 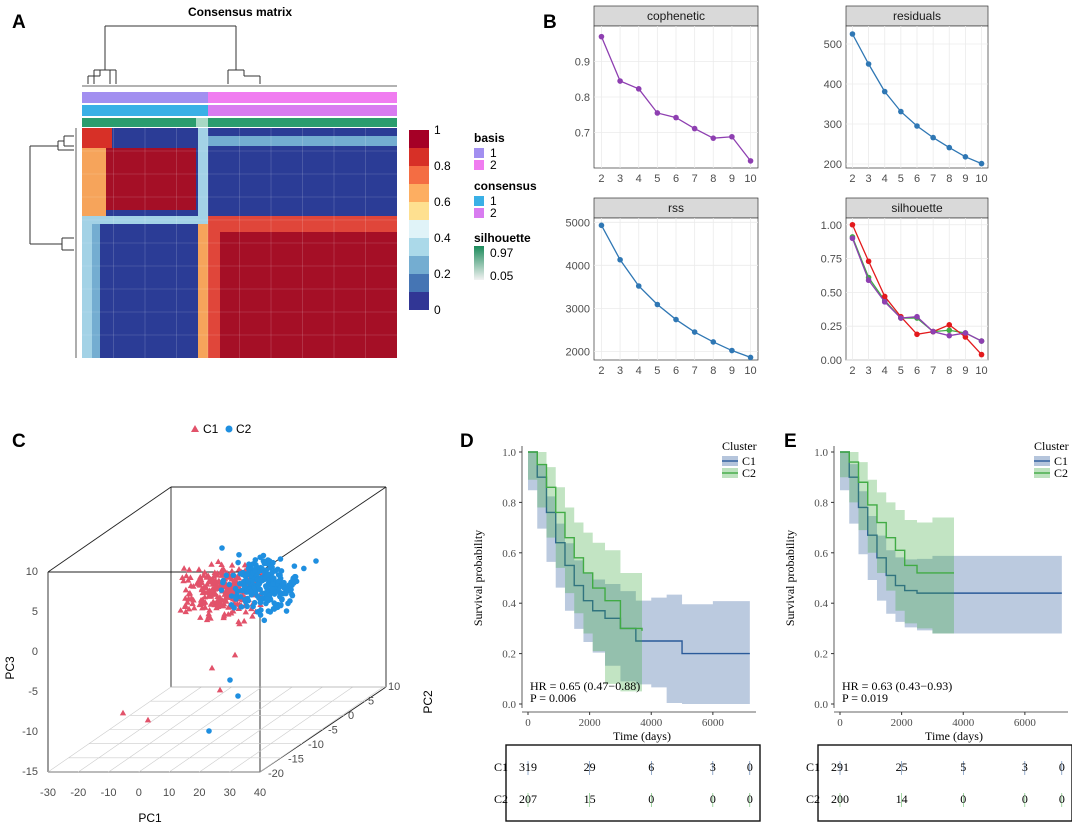 What do you see at coordinates (694, 128) in the screenshot?
I see `facet-point-cophenetic` at bounding box center [694, 128].